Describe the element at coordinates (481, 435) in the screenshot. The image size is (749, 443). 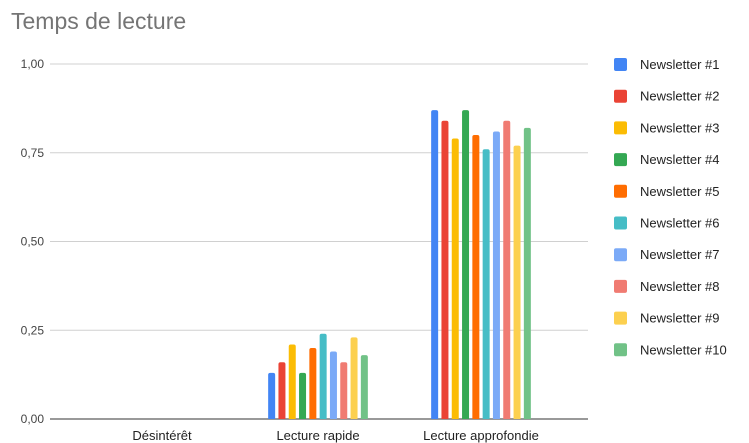
I see `x-category-label: Lecture approfondie` at that location.